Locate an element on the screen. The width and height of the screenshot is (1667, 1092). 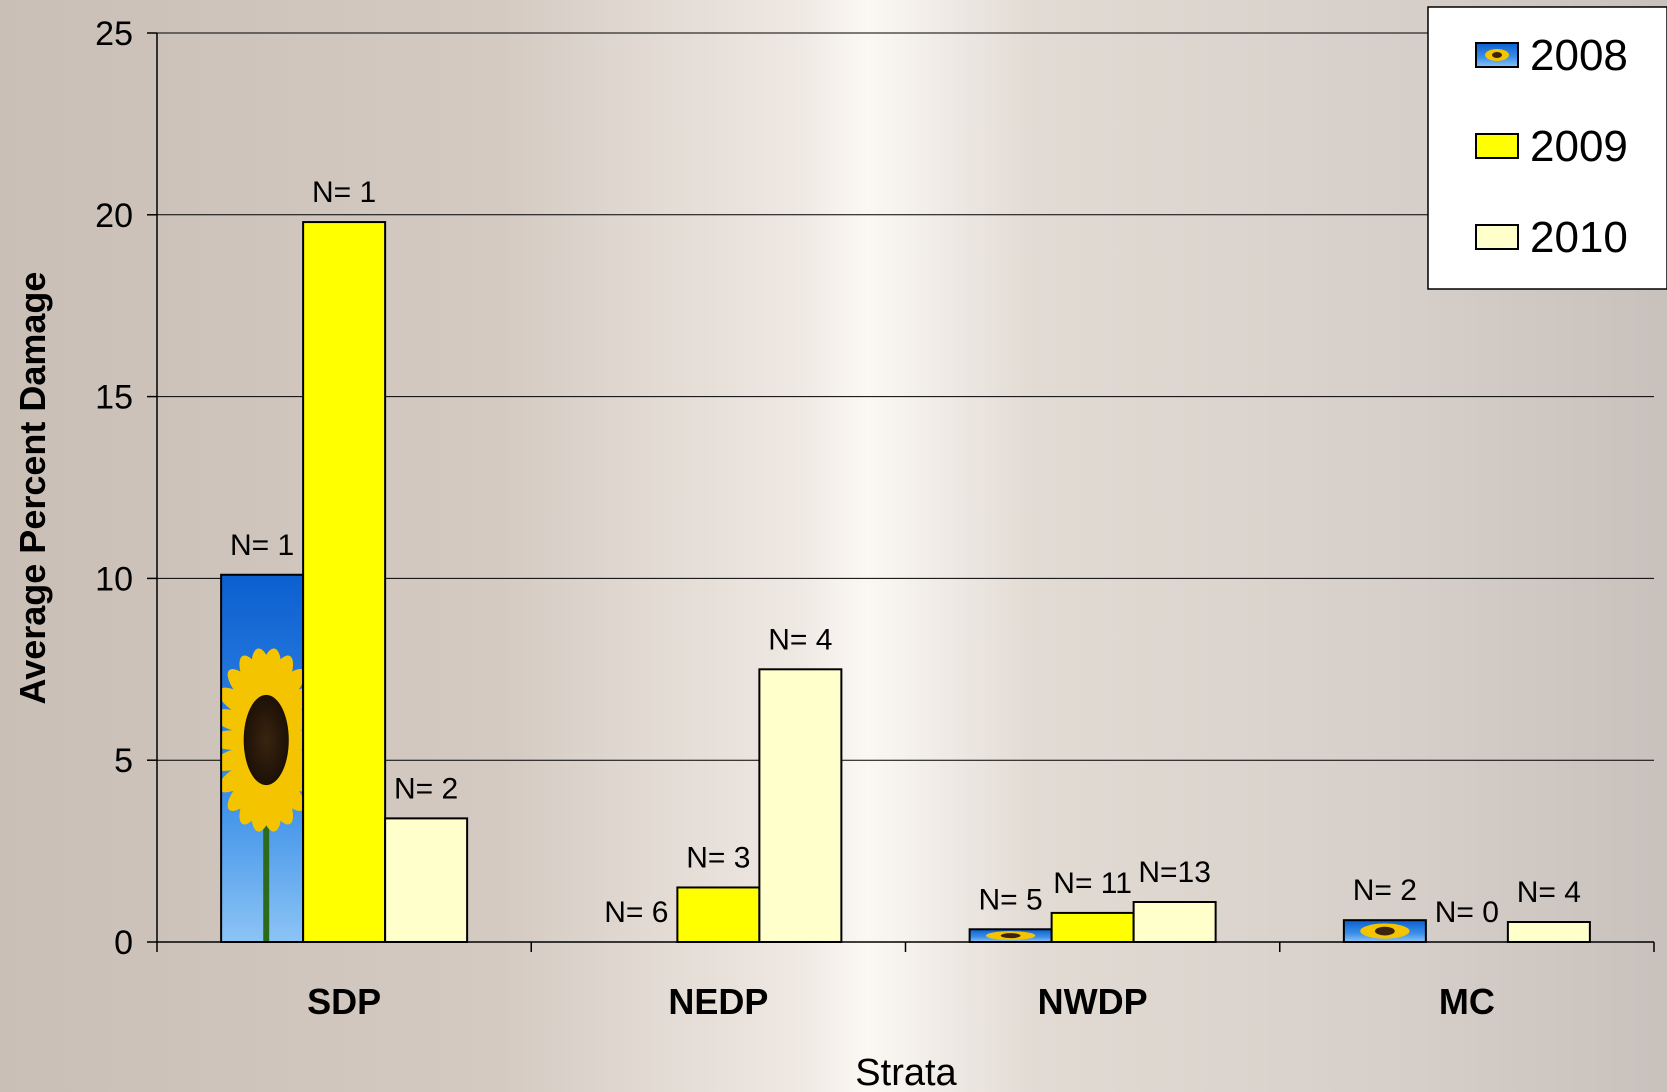
y-tick-label: 5 is located at coordinates (123, 761).